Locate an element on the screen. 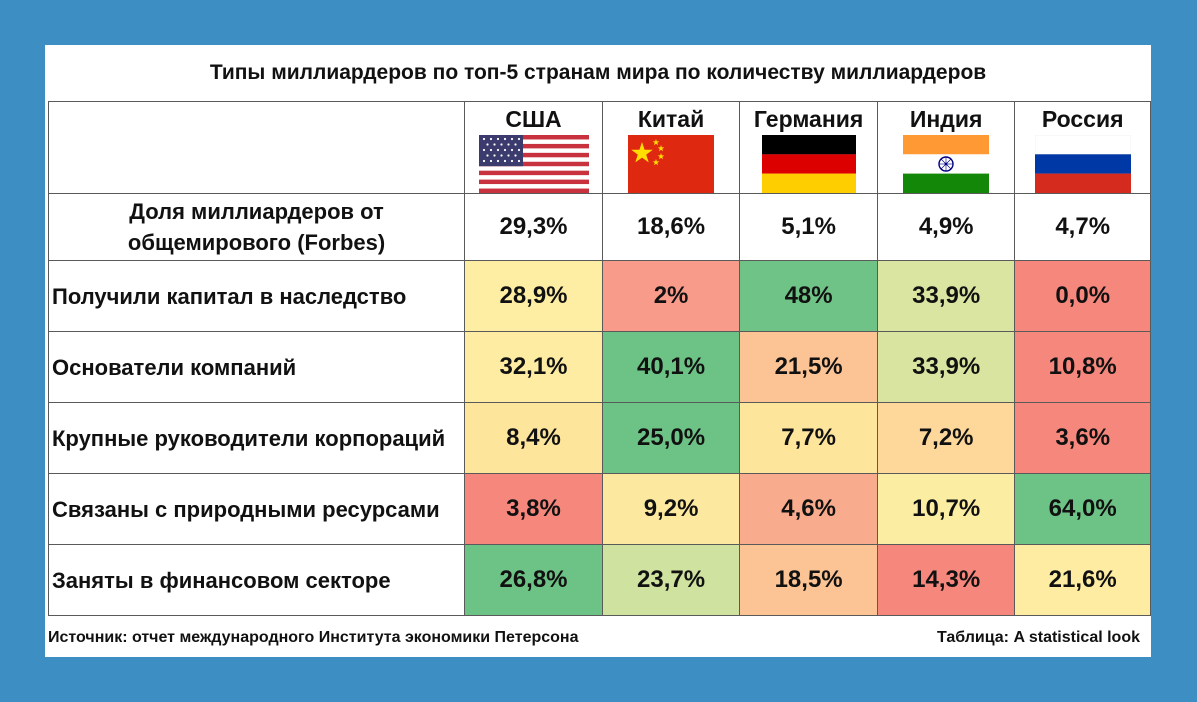  heatmap-cell-russia: 64,0% is located at coordinates (1082, 509).